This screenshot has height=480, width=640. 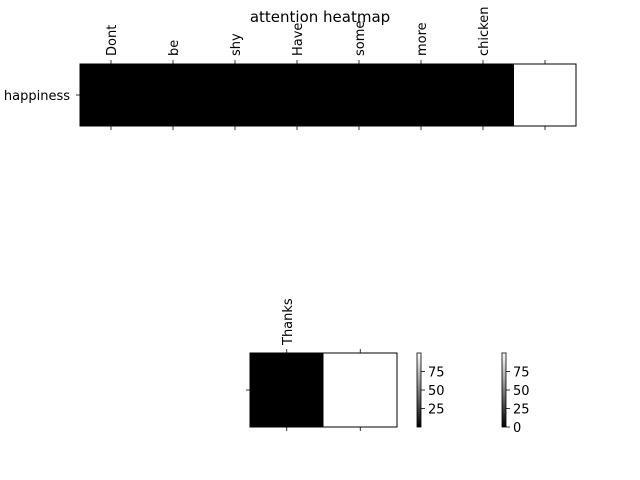 I want to click on colorbar-2-tick-label: 50, so click(x=521, y=391).